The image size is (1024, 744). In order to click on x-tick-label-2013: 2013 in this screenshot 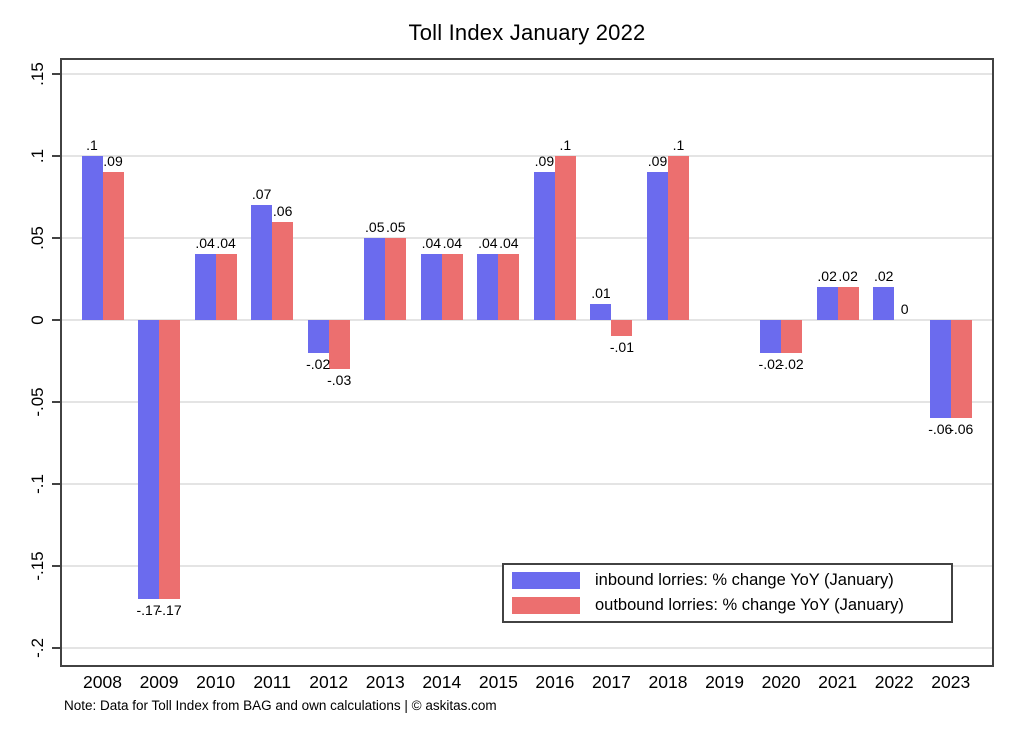, I will do `click(385, 682)`.